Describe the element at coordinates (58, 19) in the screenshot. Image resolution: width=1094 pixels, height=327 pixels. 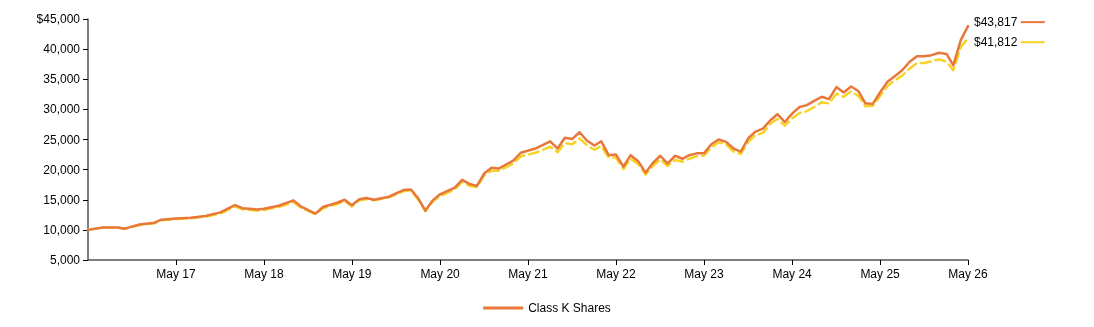
I see `y-tick-label: $45,000` at that location.